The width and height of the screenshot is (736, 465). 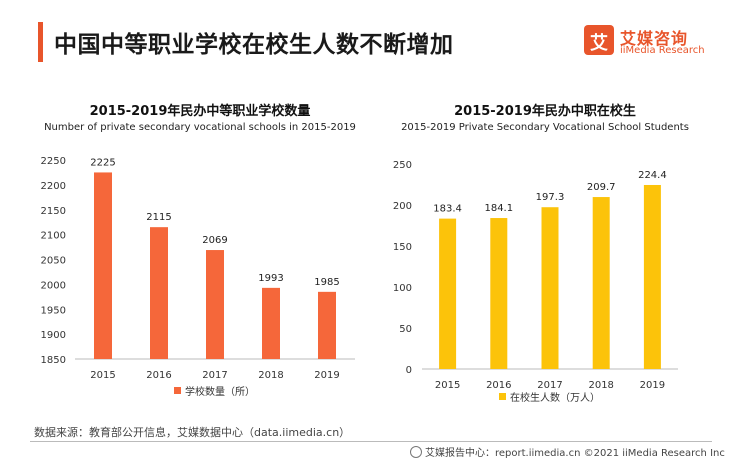 I want to click on right-x-tick-label: 2017, so click(x=549, y=385).